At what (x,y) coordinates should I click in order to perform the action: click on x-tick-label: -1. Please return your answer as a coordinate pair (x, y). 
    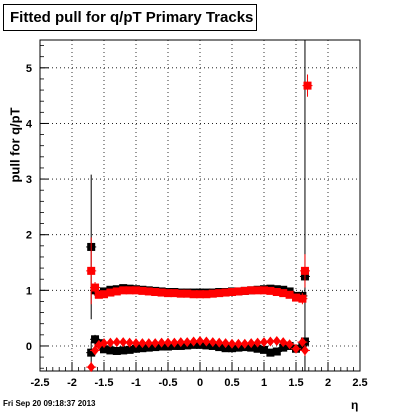
    Looking at the image, I should click on (136, 383).